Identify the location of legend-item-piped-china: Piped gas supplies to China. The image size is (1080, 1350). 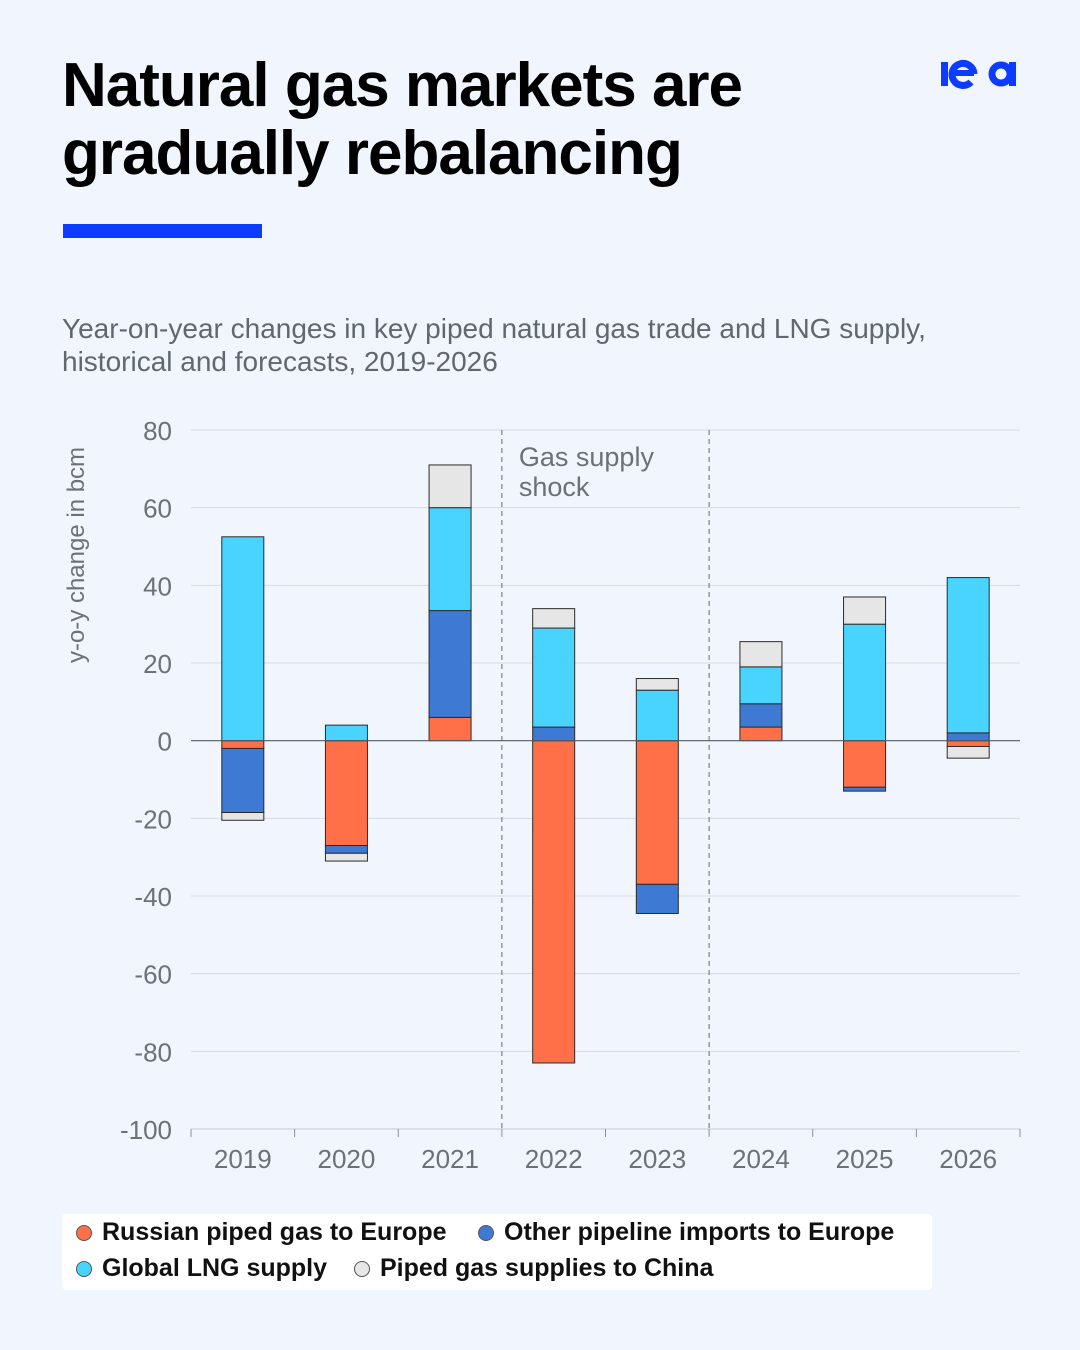
(533, 1268).